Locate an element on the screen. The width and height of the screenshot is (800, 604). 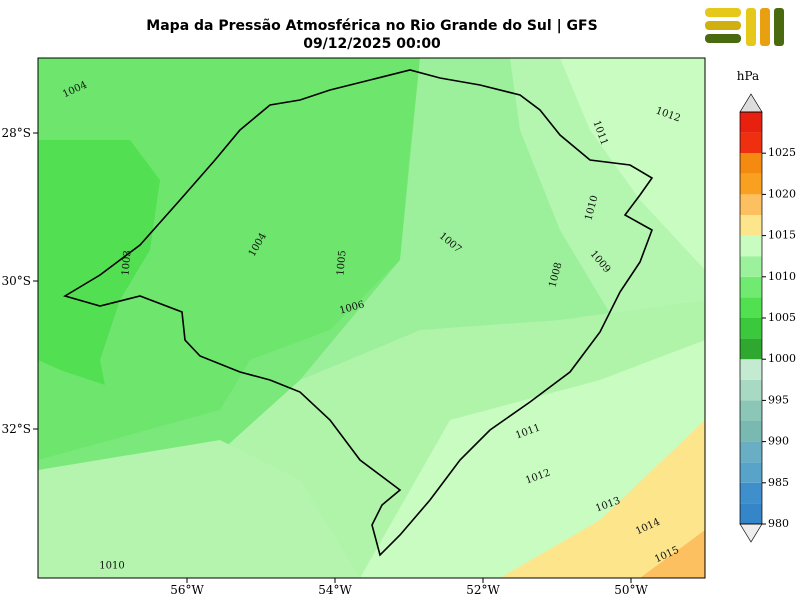
colorbar-tick-label: 1010 is located at coordinates (782, 276).